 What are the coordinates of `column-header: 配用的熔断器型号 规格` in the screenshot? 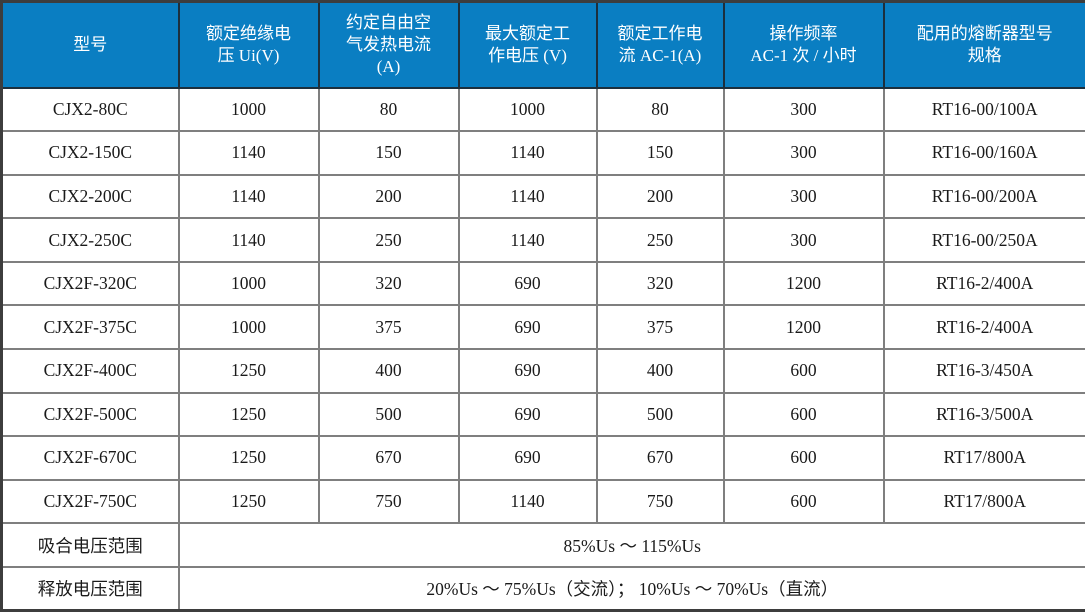 It's located at (983, 44).